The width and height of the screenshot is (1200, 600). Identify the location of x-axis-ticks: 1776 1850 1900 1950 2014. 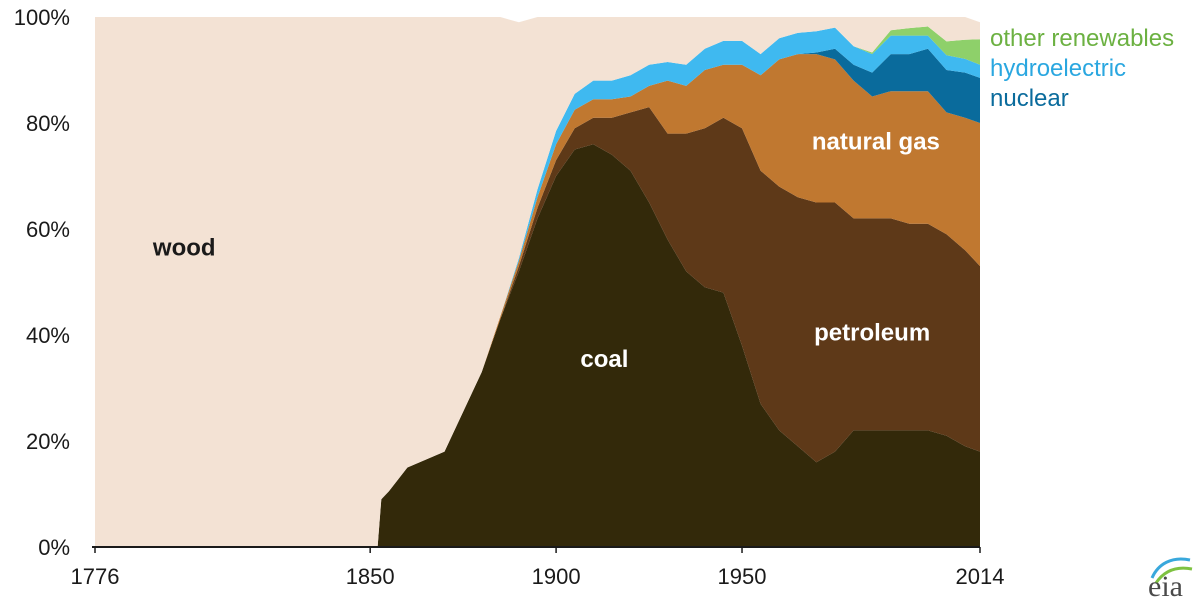
(538, 568).